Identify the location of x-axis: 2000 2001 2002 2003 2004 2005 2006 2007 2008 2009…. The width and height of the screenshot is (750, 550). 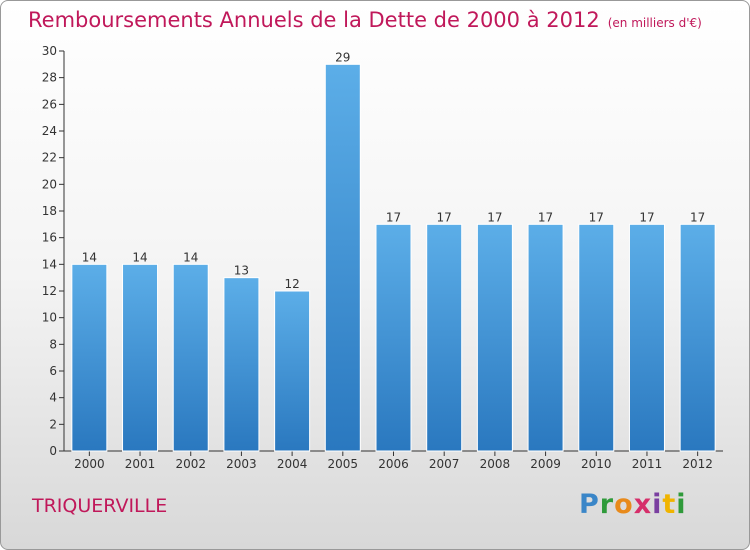
(393, 460).